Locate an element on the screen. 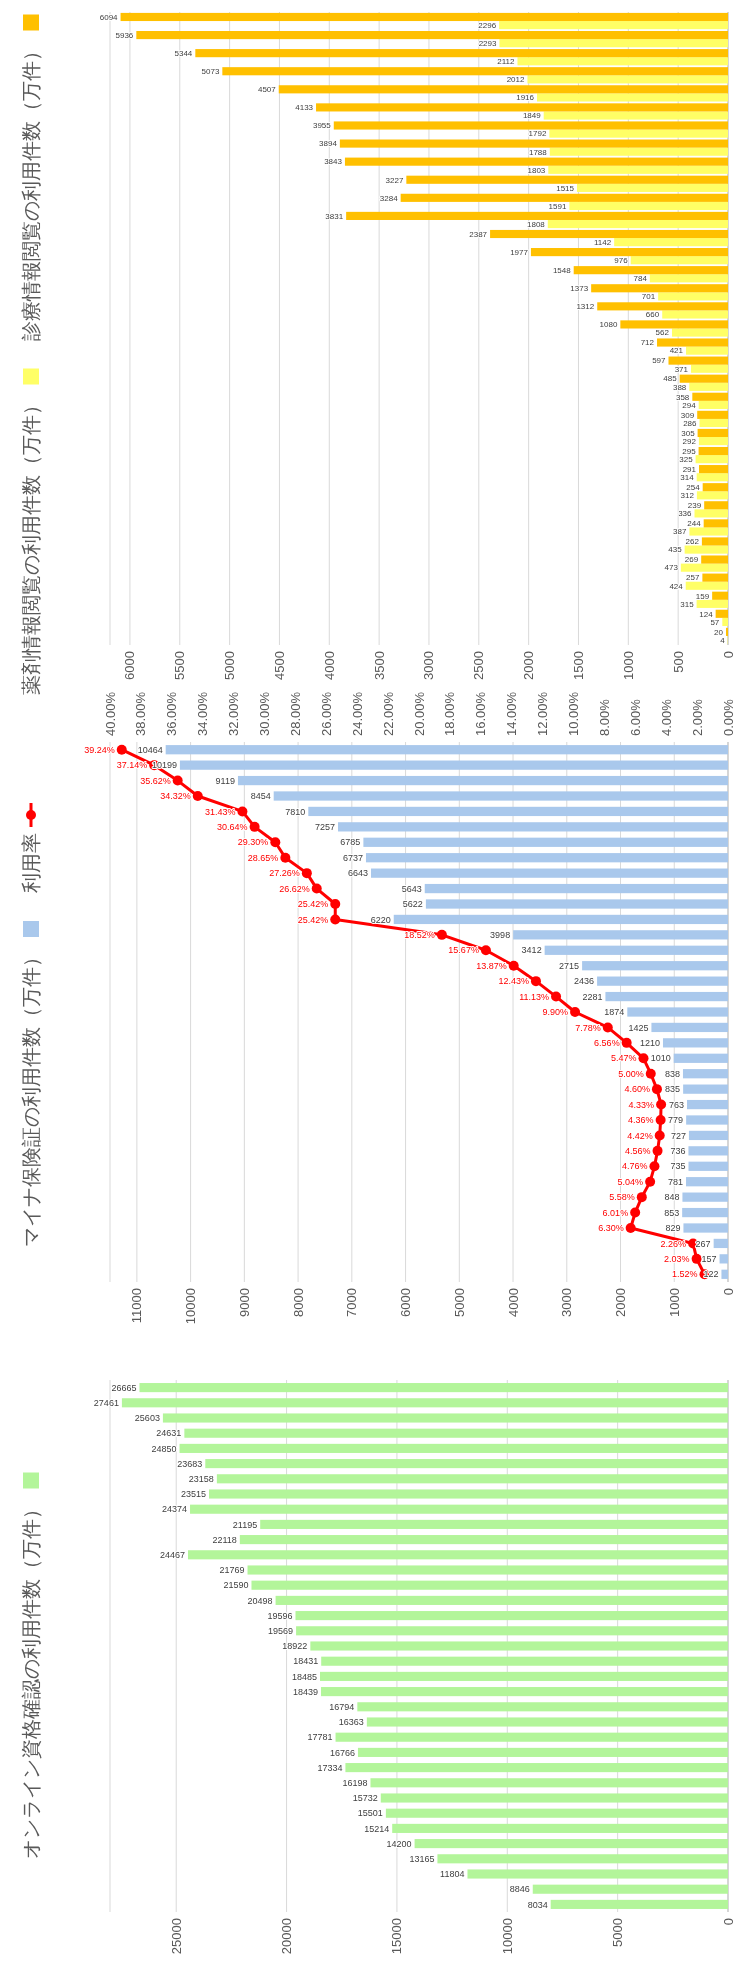 Image resolution: width=752 pixels, height=1982 pixels. data-label: 24850 is located at coordinates (164, 1448).